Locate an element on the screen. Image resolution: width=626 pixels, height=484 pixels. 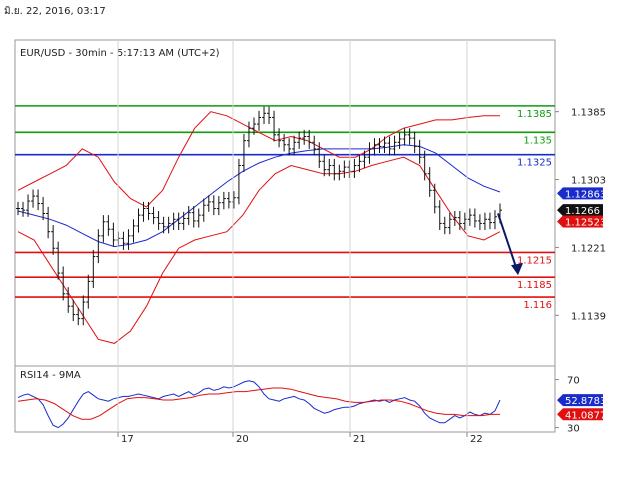
rsi-ma-line is located at coordinates (258, 403).